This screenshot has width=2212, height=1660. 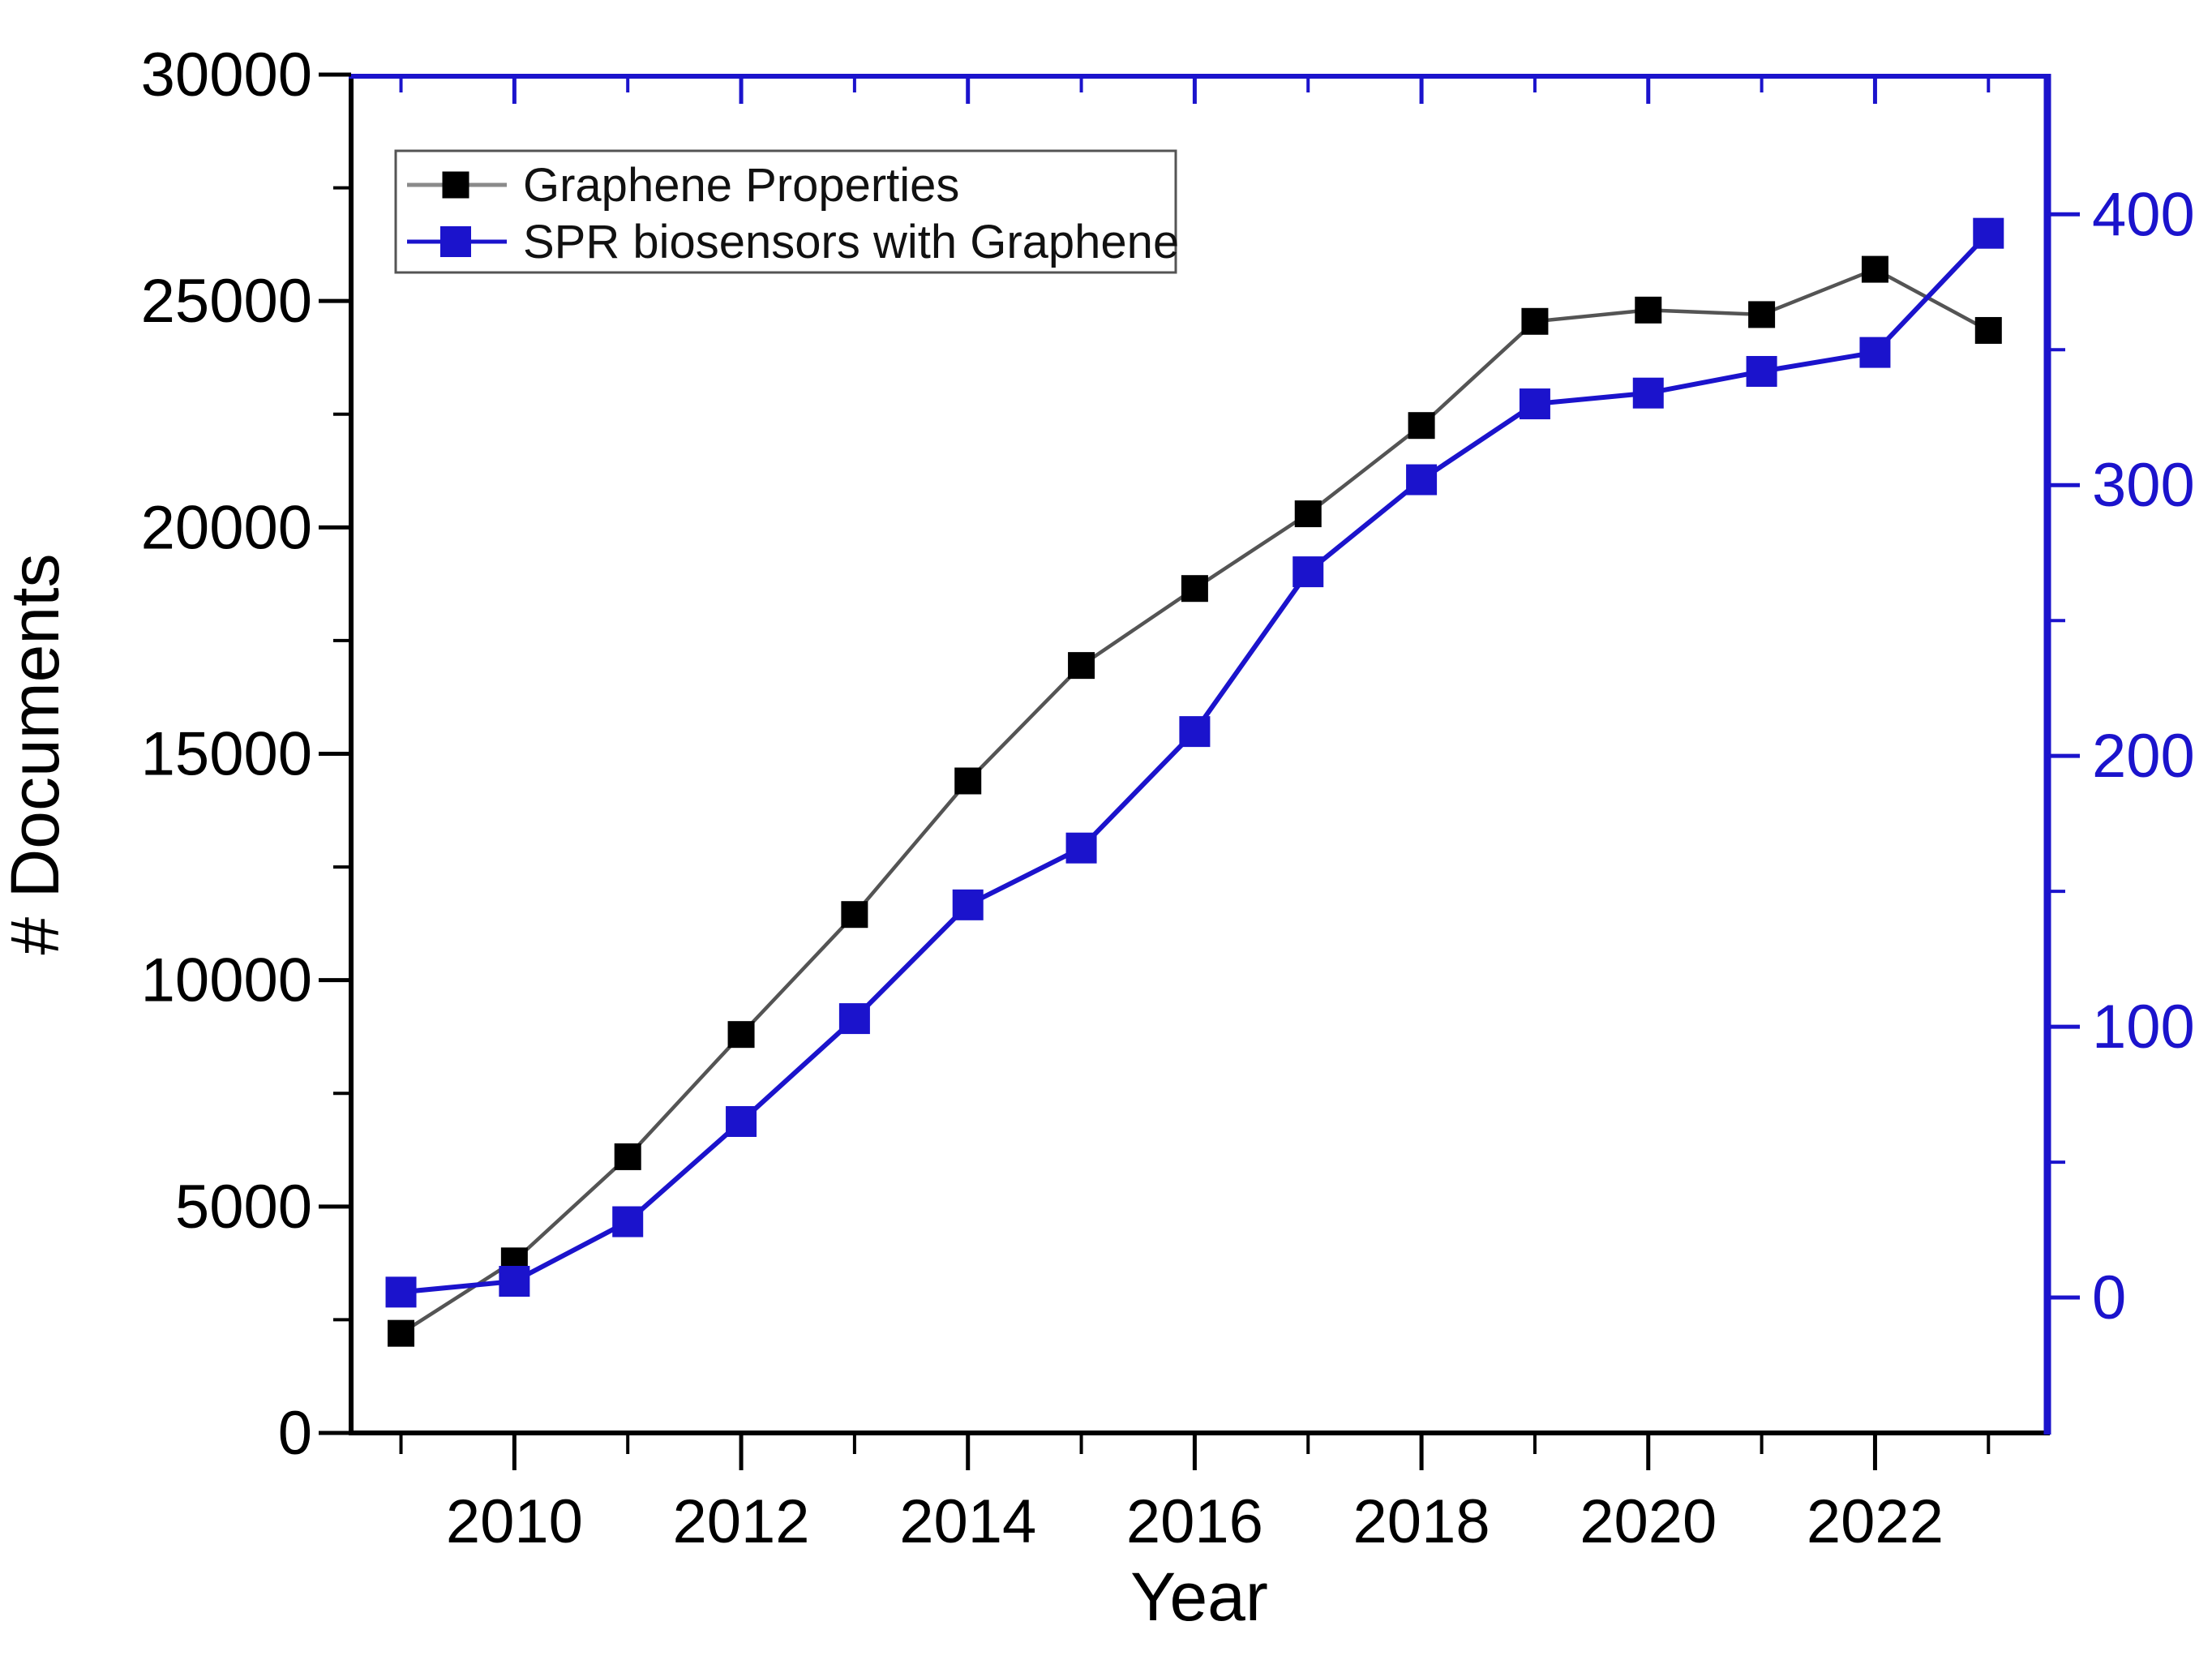 I want to click on y-left-tick-label: 25000, so click(x=226, y=301).